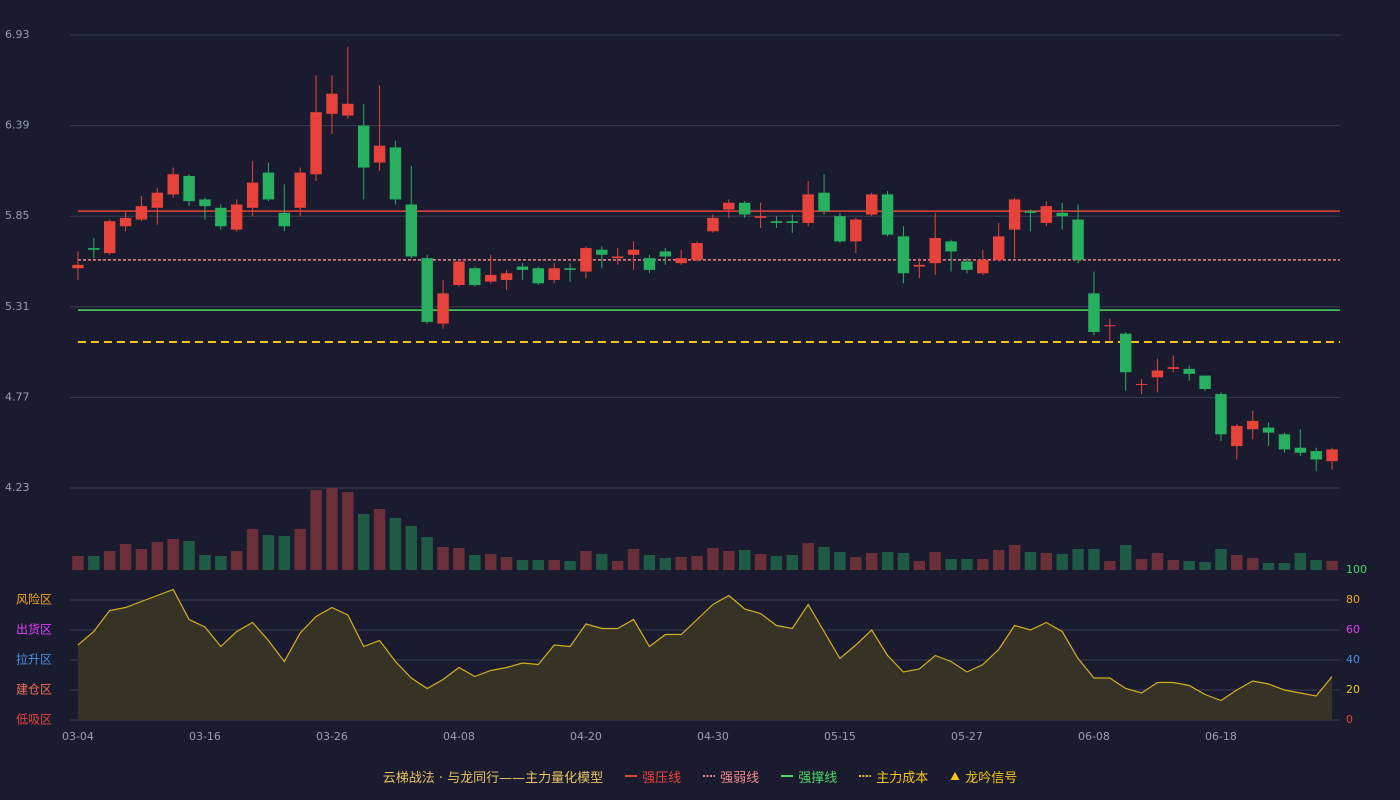 The image size is (1400, 800). I want to click on legend-text: 强撑线, so click(818, 778).